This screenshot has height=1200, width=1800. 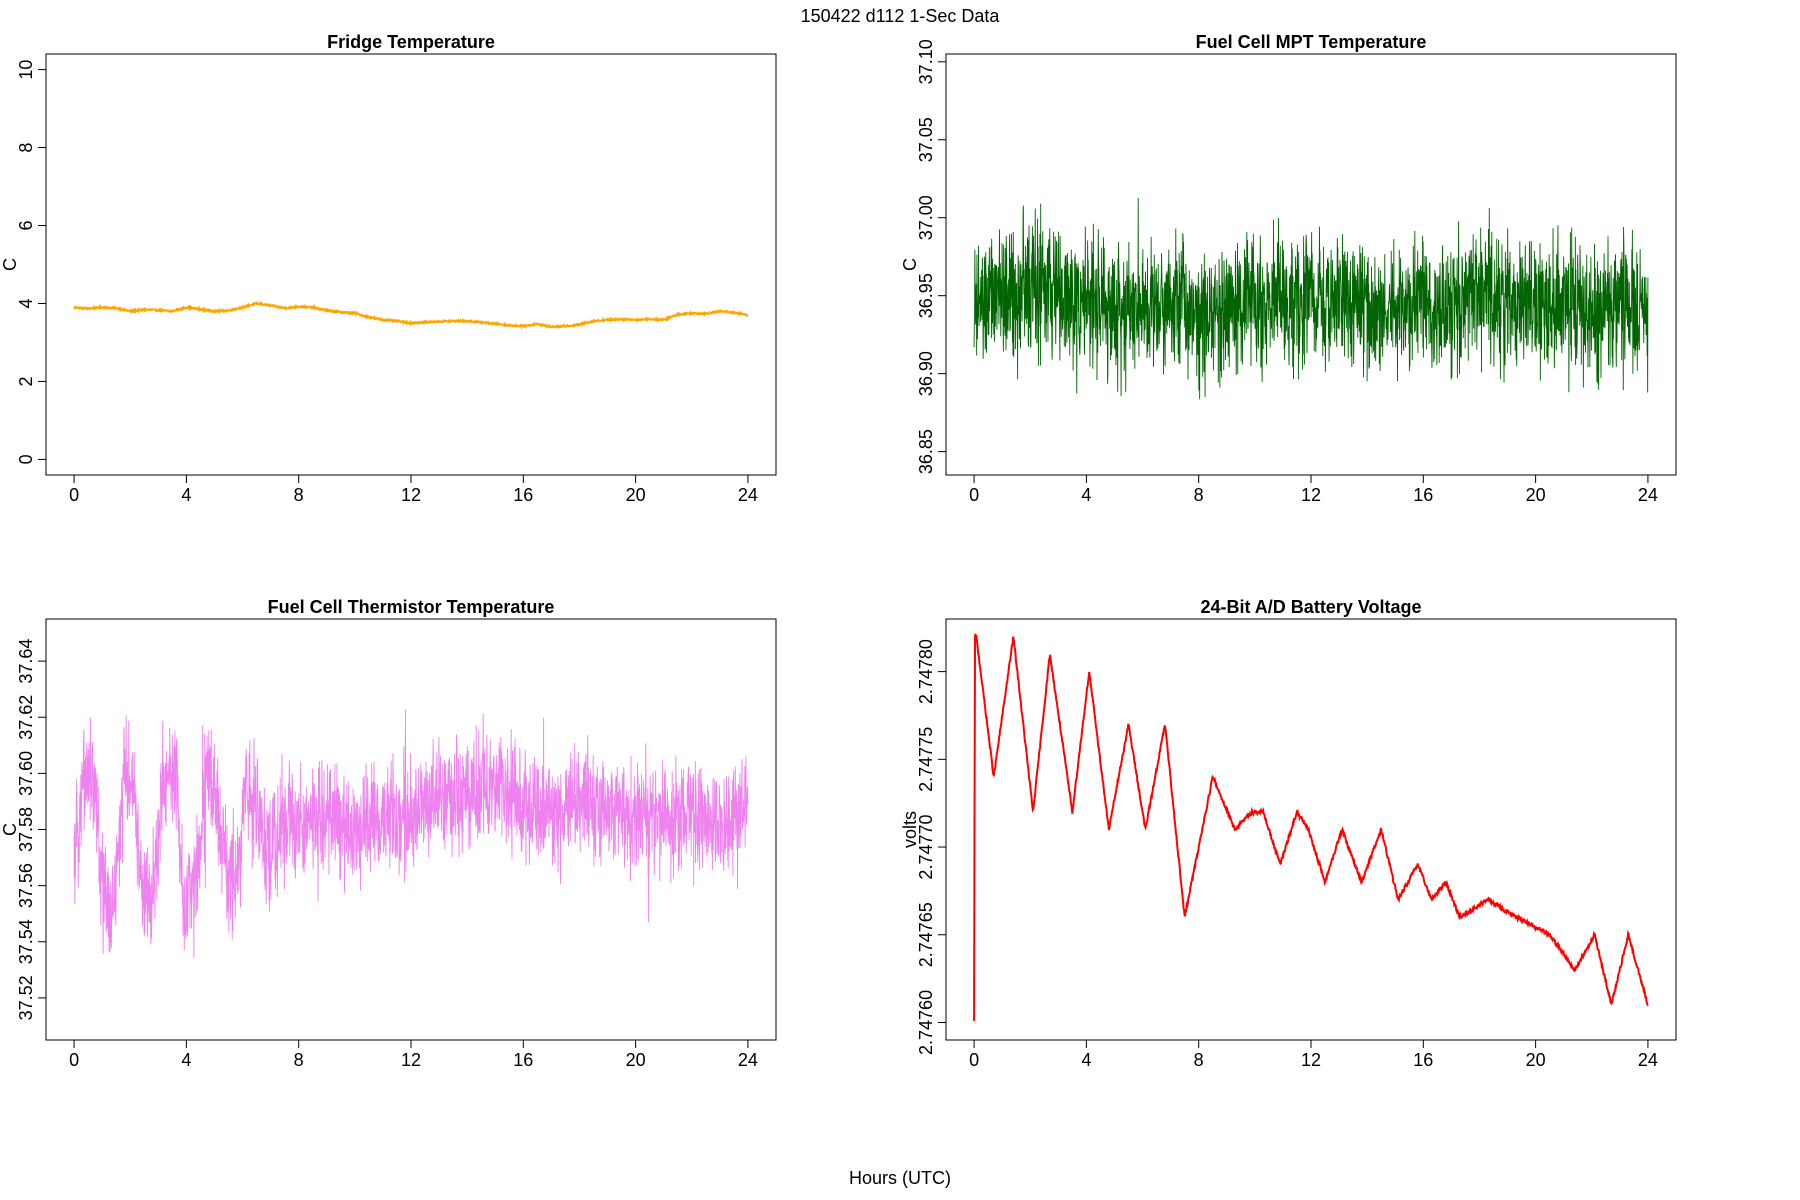 What do you see at coordinates (926, 373) in the screenshot?
I see `chart1-y-tick-label: 36.90` at bounding box center [926, 373].